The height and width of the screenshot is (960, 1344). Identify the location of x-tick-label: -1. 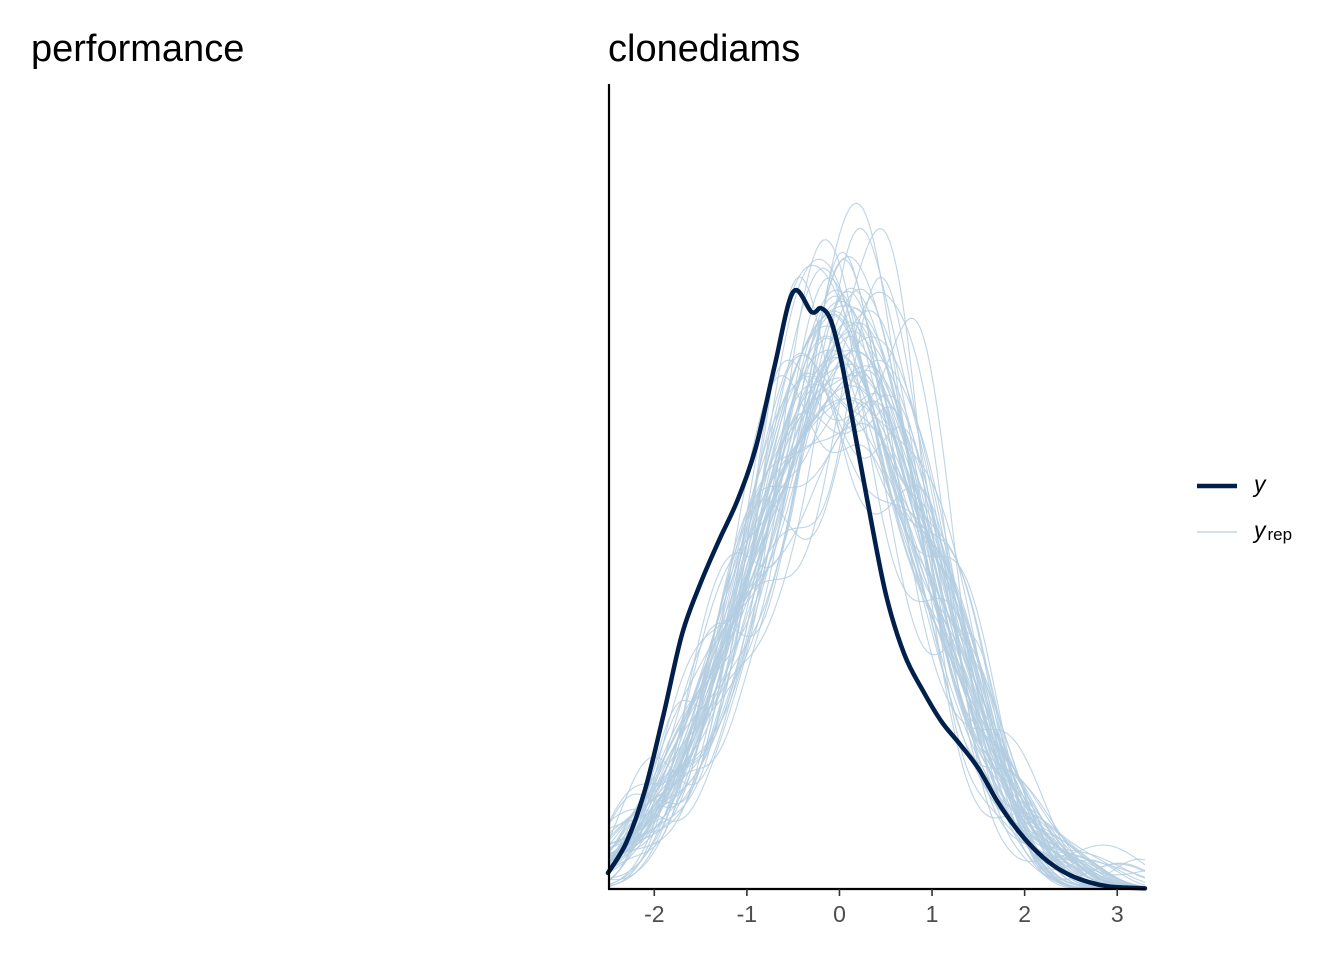
(747, 914).